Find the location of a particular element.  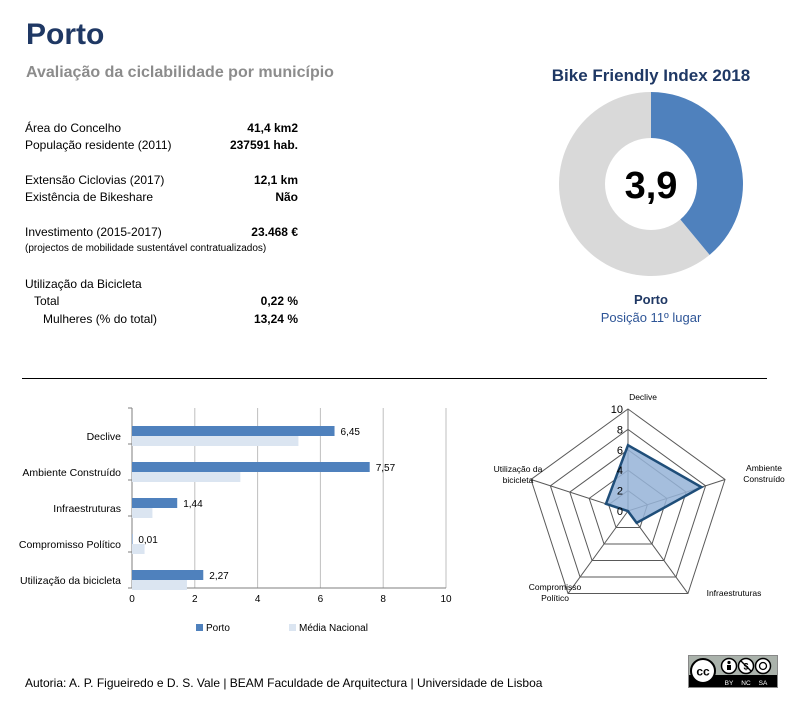

bar-porto-declive is located at coordinates (233, 431).